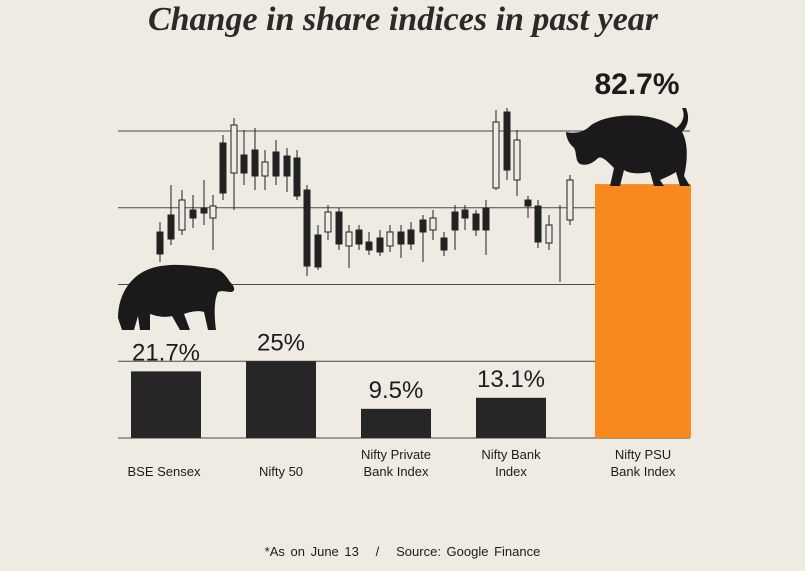 The height and width of the screenshot is (571, 805). I want to click on value-label: 82.7%, so click(636, 84).